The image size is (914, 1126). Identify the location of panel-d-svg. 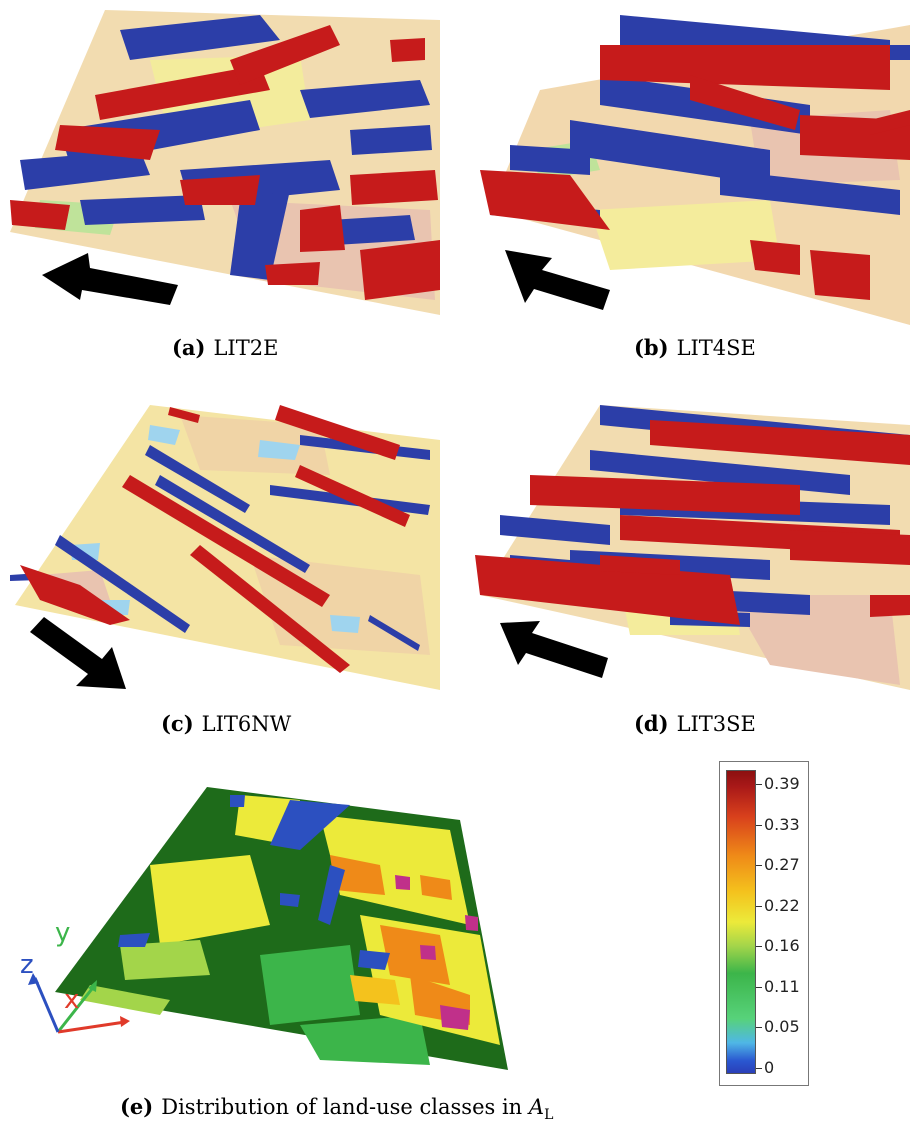
(692, 547).